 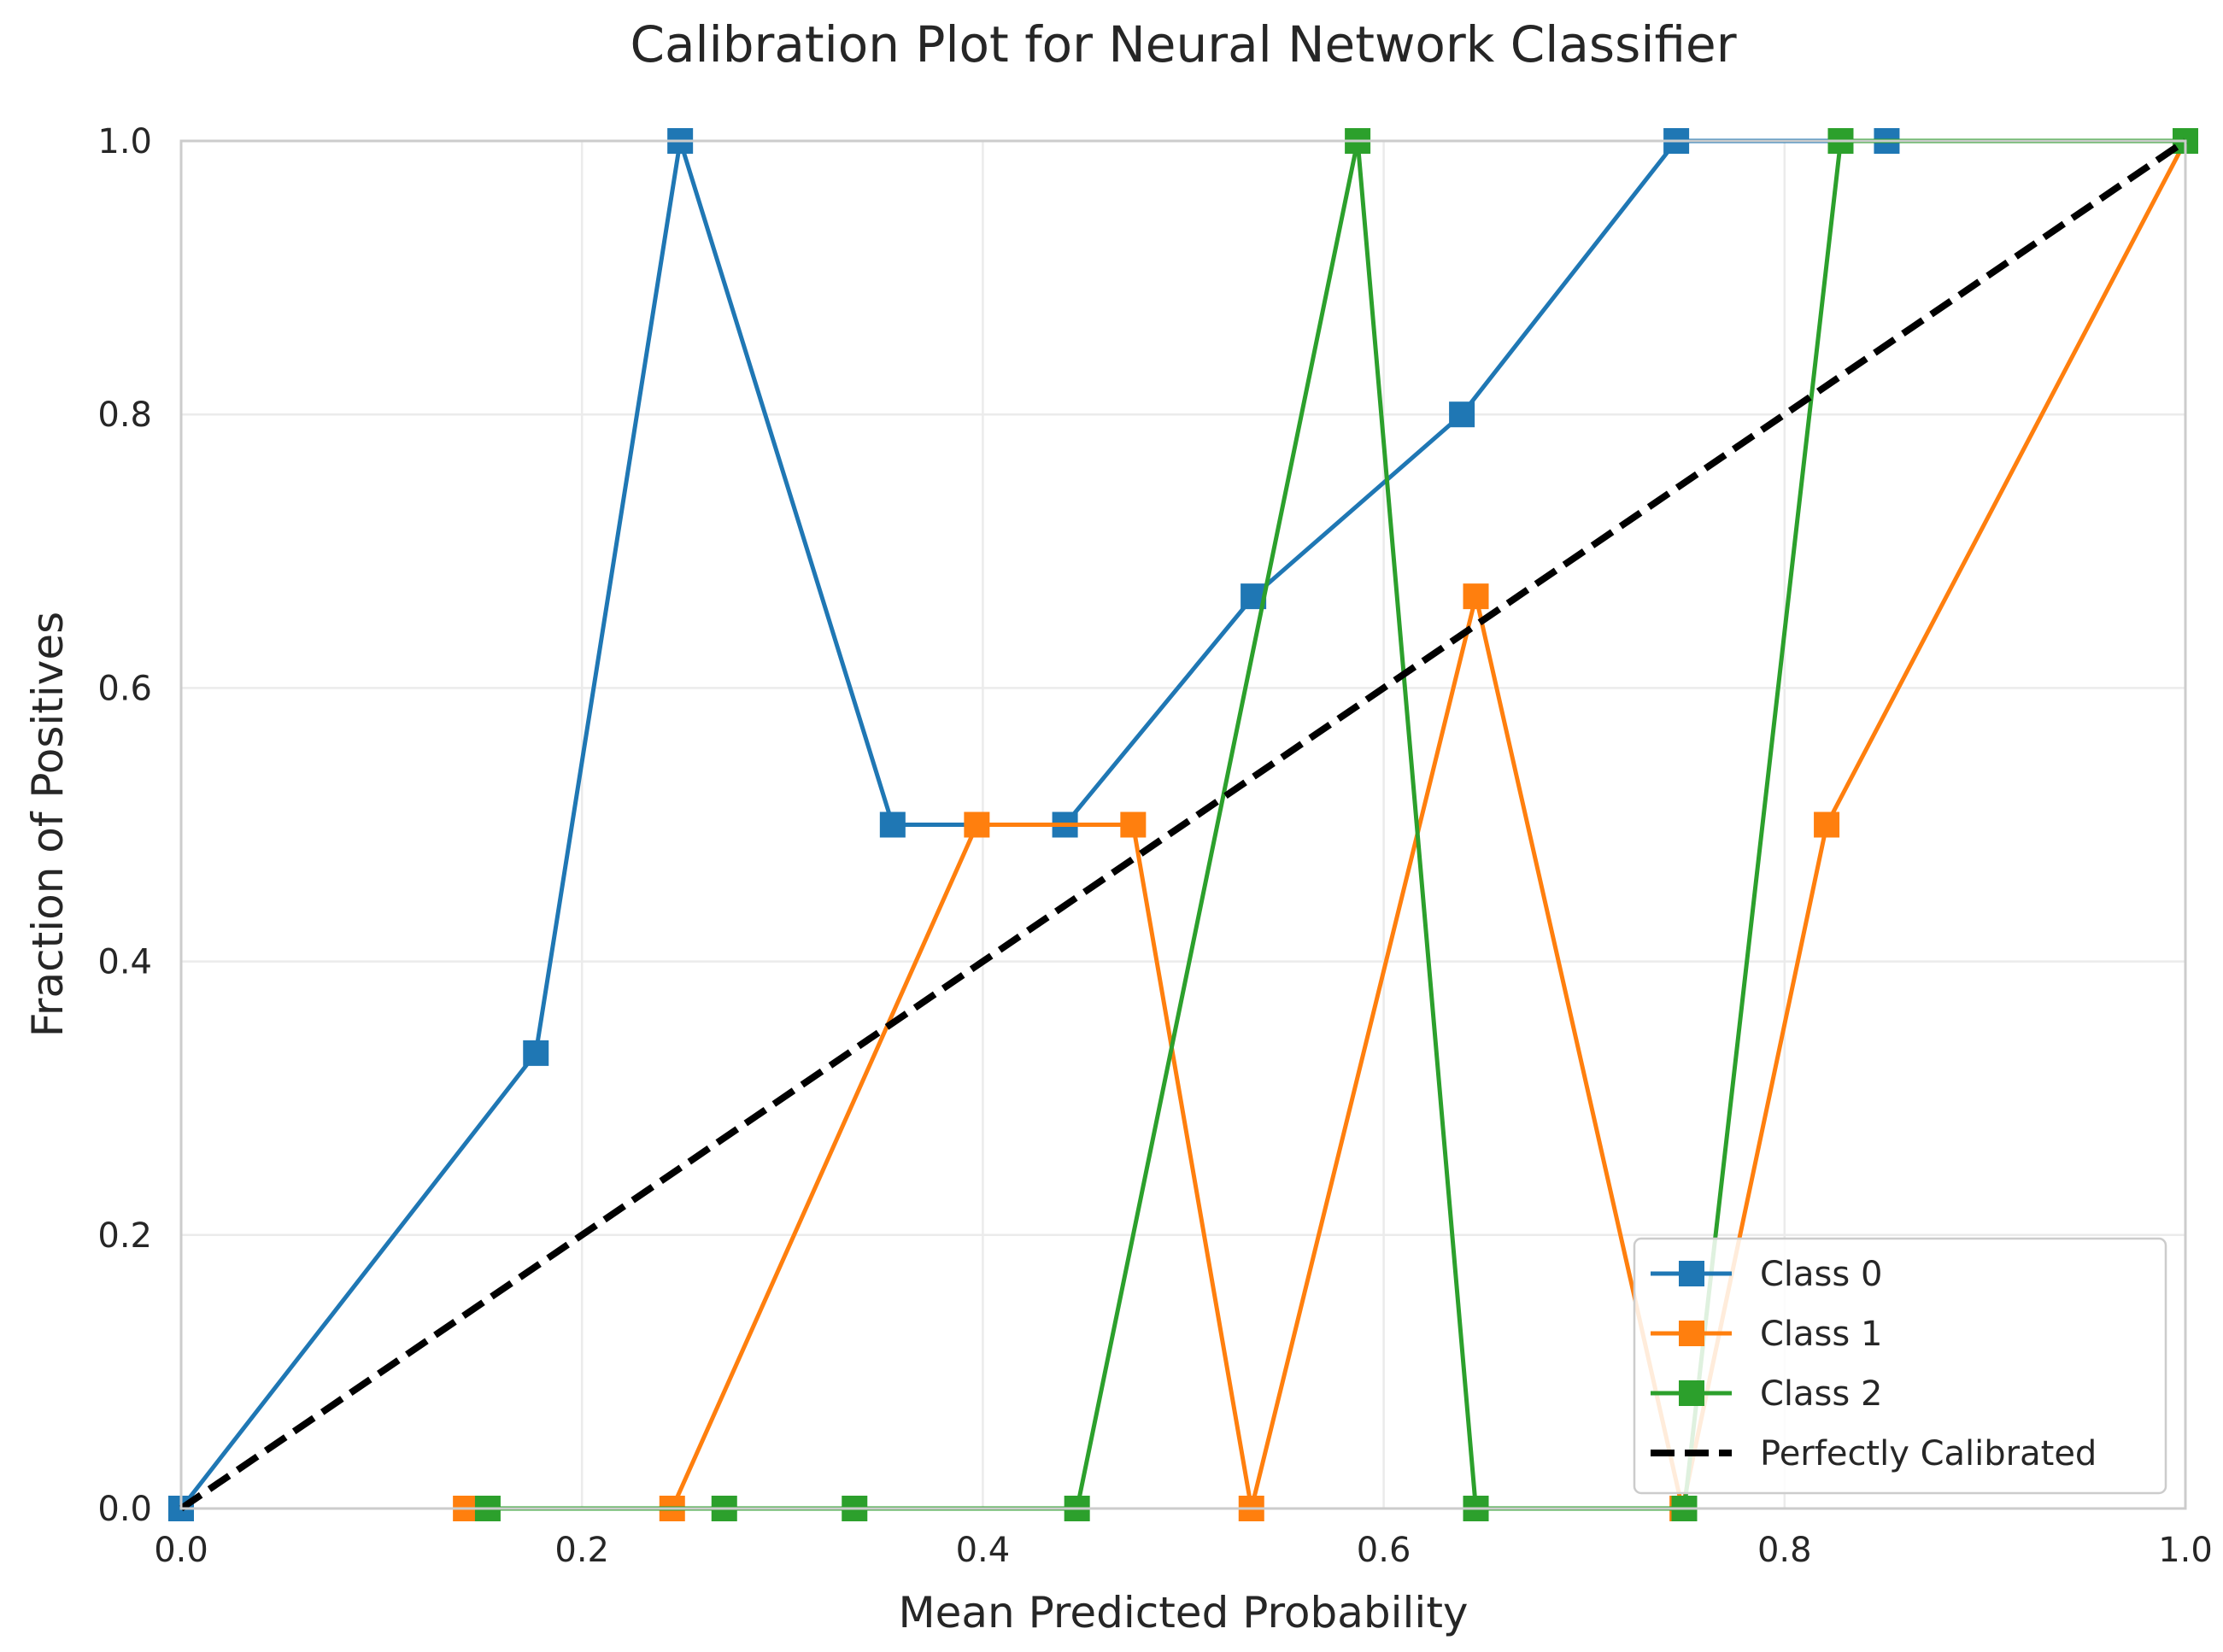 What do you see at coordinates (1928, 1453) in the screenshot?
I see `legend-label: Perfectly Calibrated` at bounding box center [1928, 1453].